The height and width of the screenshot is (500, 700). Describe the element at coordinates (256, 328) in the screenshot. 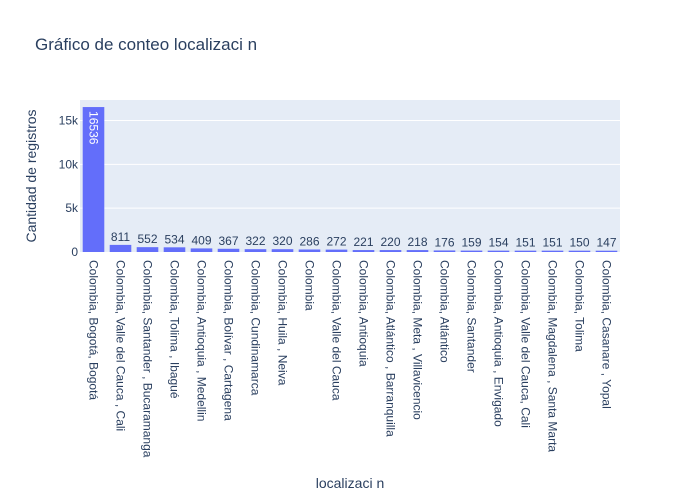

I see `x-tick-label: Colombia, Cundinamarca` at that location.